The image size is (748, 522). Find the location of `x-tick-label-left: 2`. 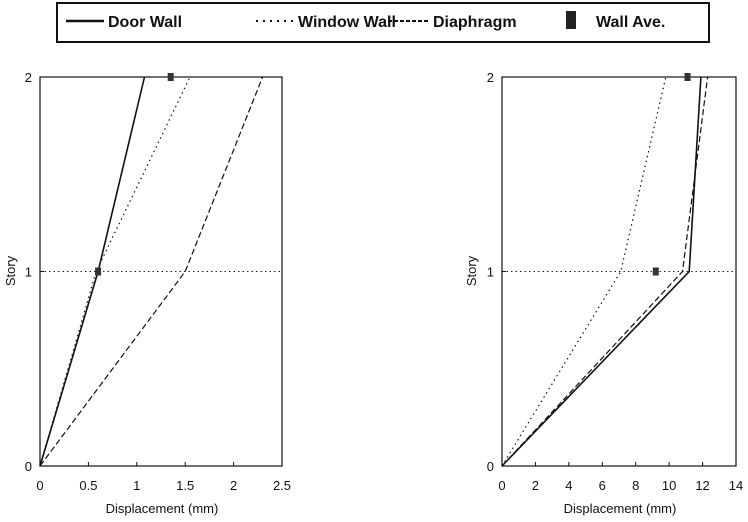

x-tick-label-left: 2 is located at coordinates (233, 485).